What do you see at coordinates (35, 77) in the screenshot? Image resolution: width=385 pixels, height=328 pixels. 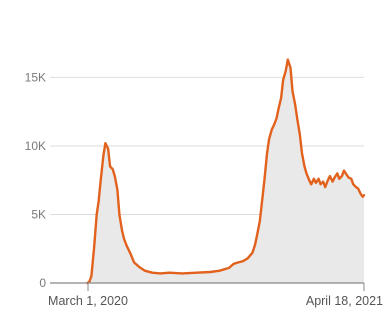 I see `y-tick-label: 15K` at bounding box center [35, 77].